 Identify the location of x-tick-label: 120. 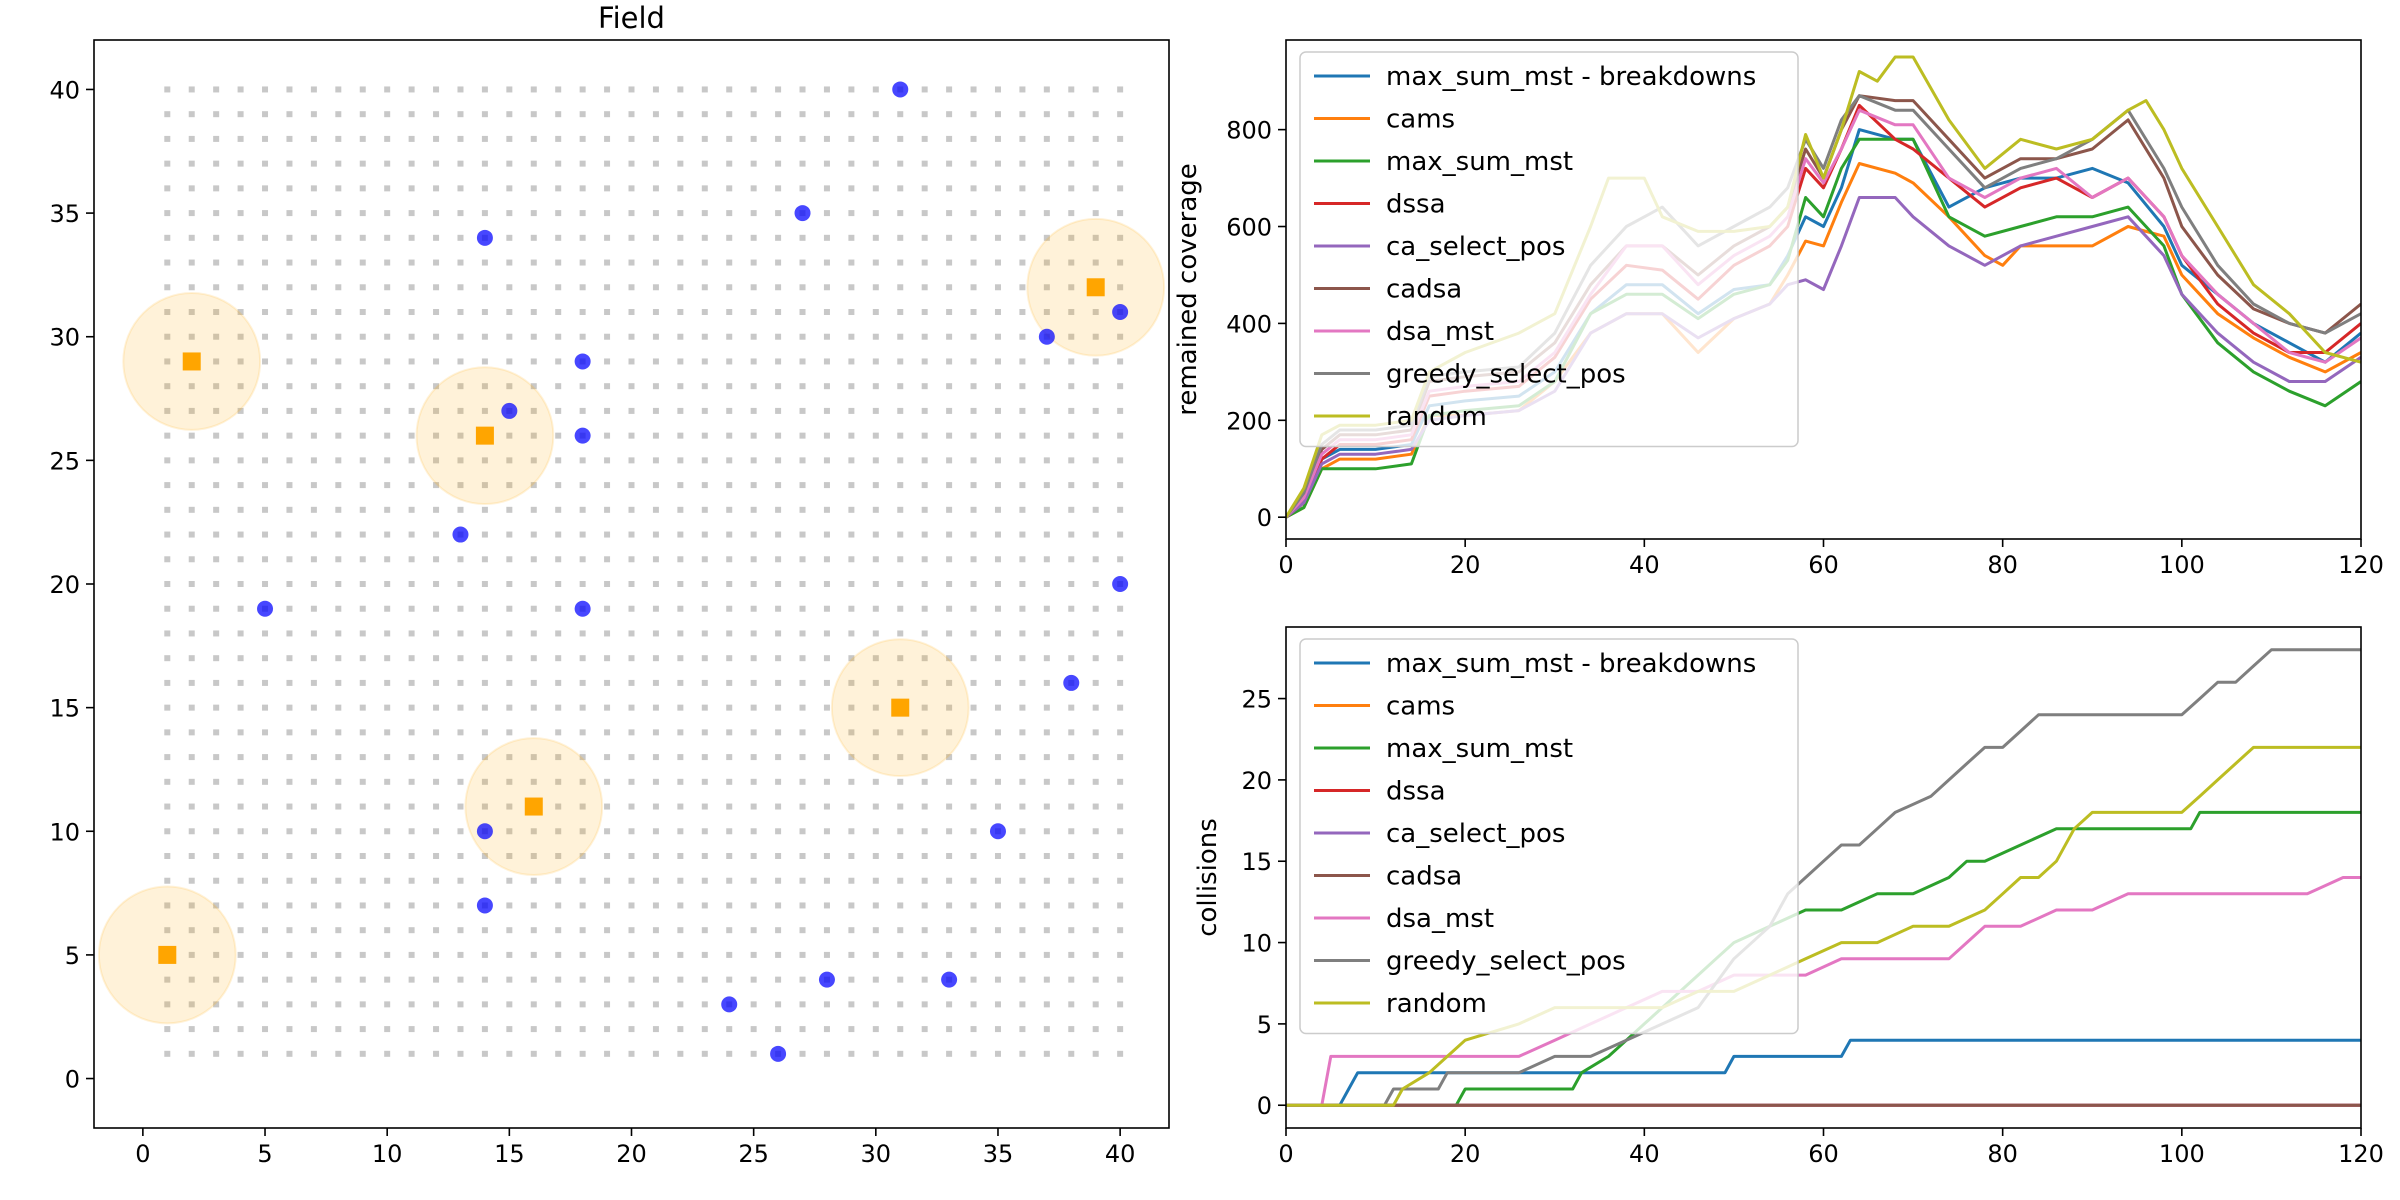
(2361, 1154).